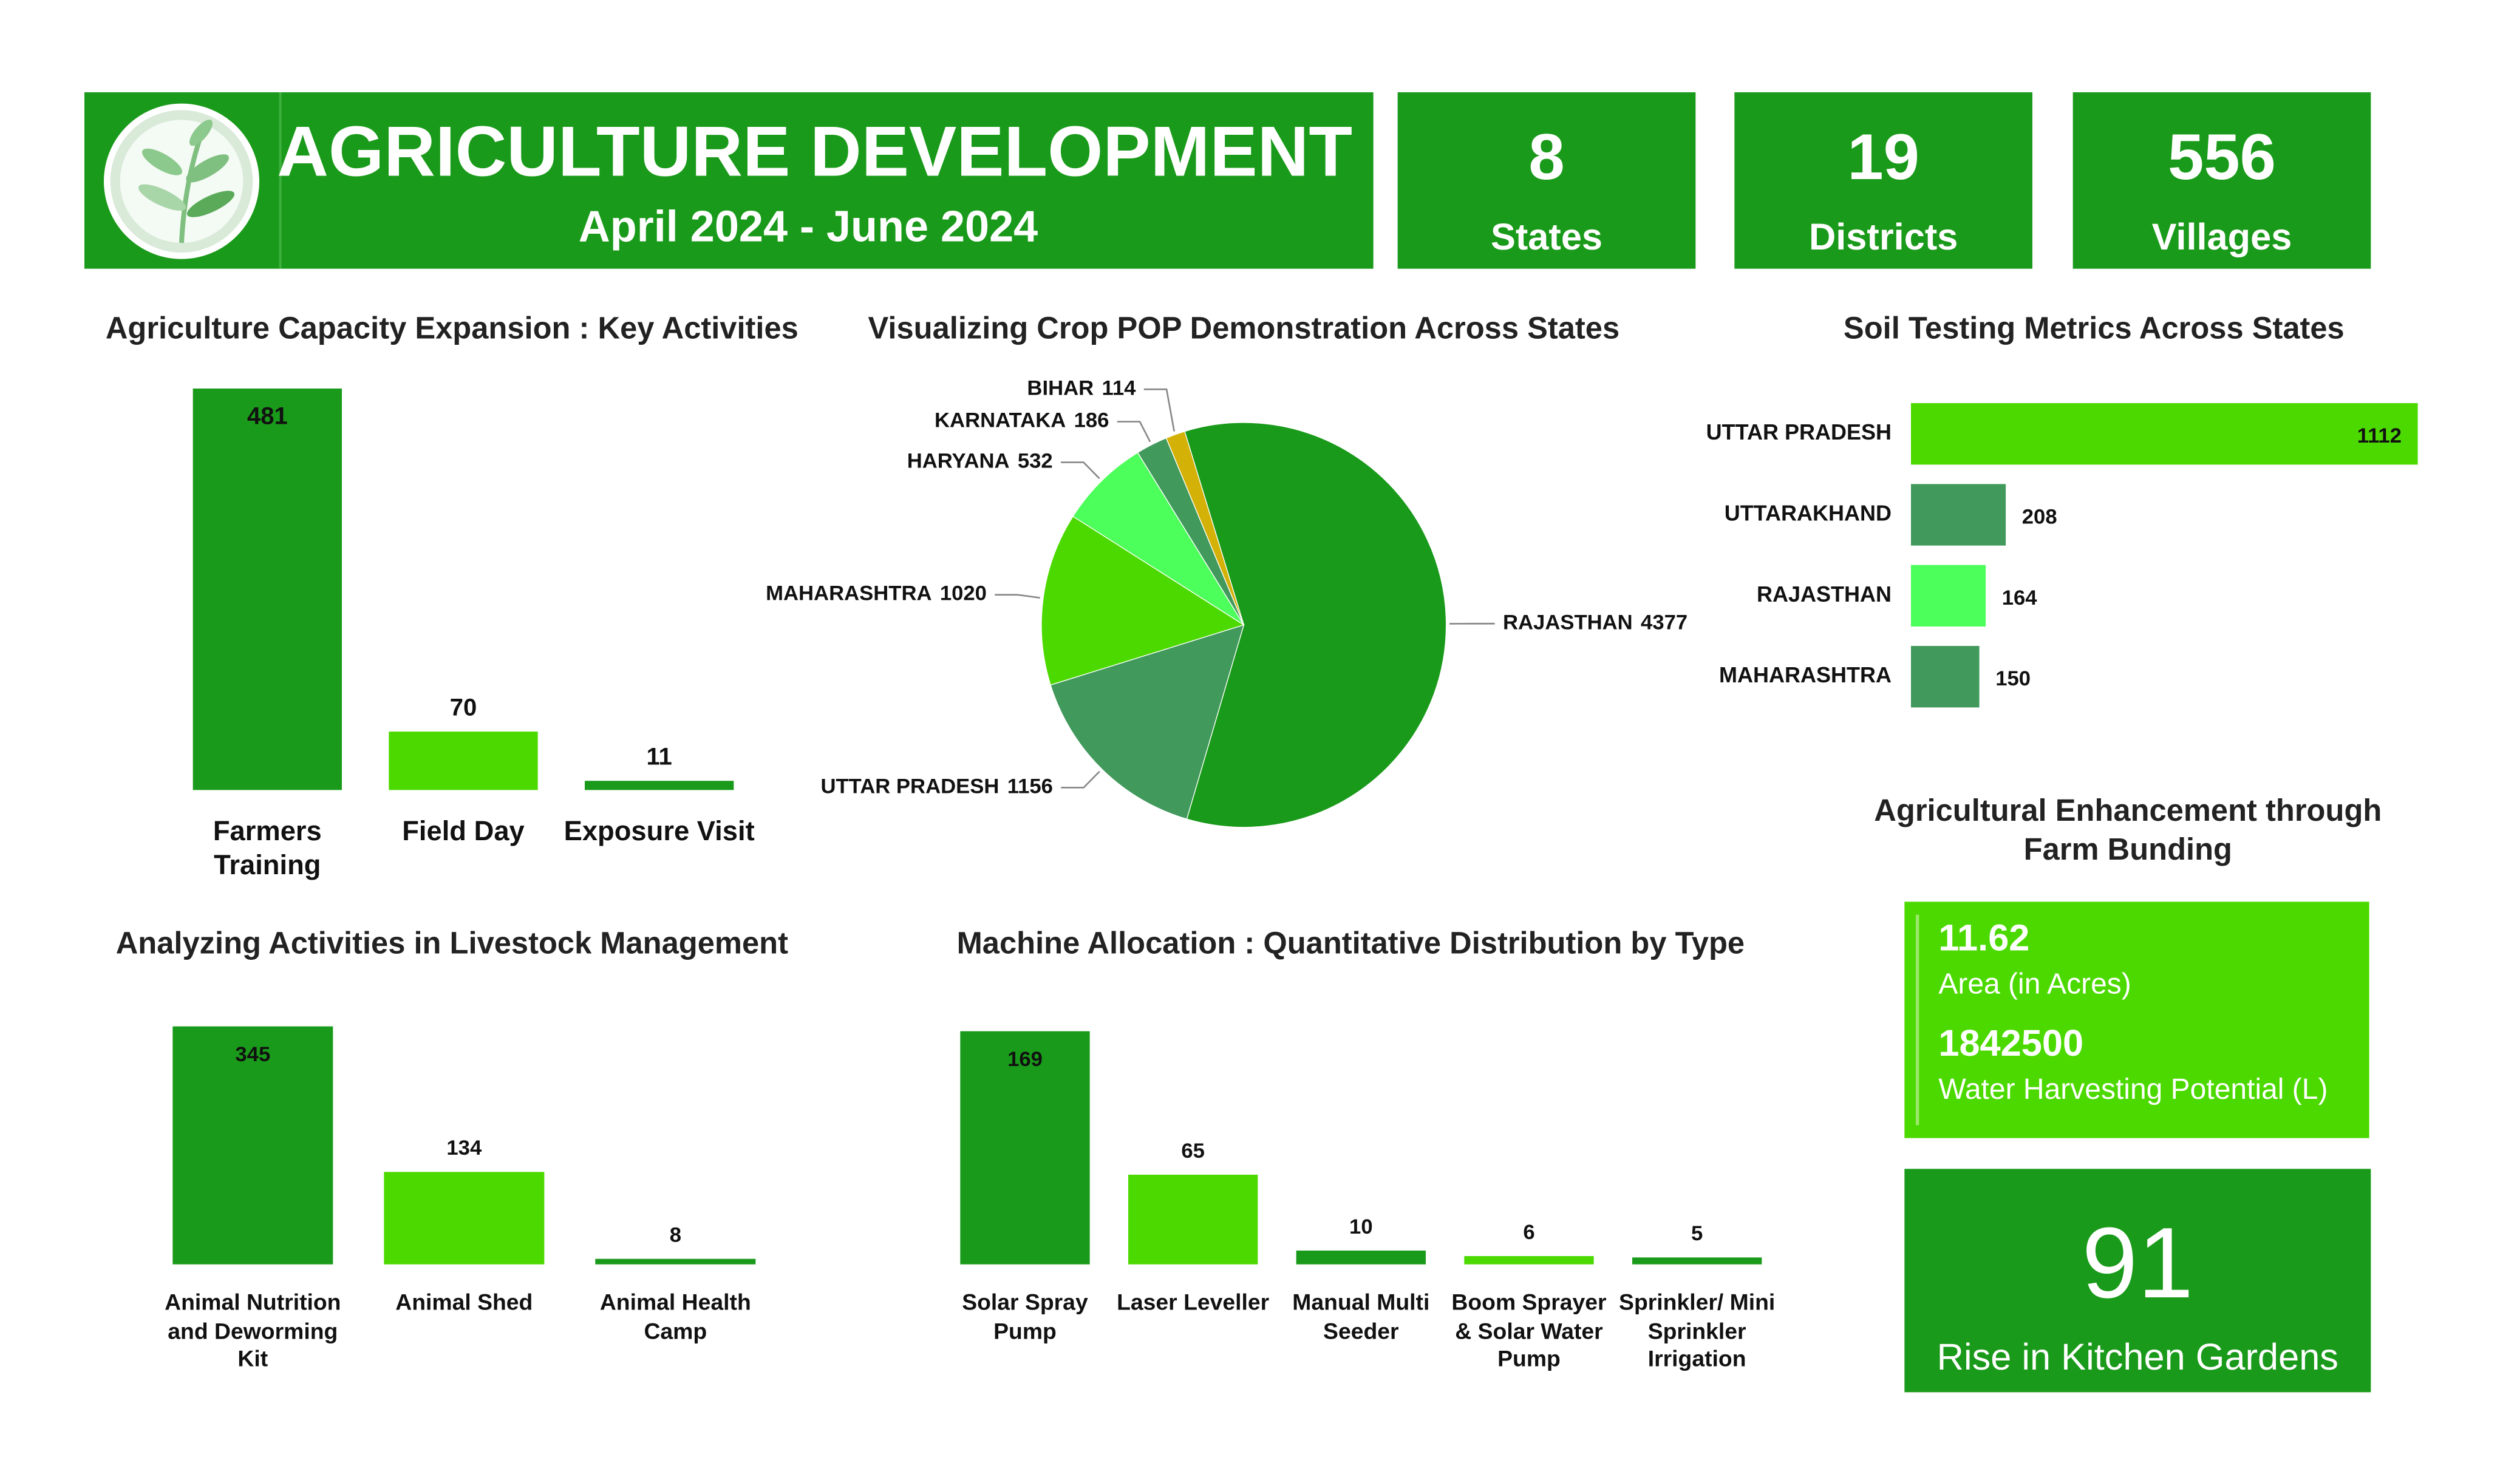 This screenshot has height=1457, width=2520. Describe the element at coordinates (2020, 598) in the screenshot. I see `value-label: 164` at that location.